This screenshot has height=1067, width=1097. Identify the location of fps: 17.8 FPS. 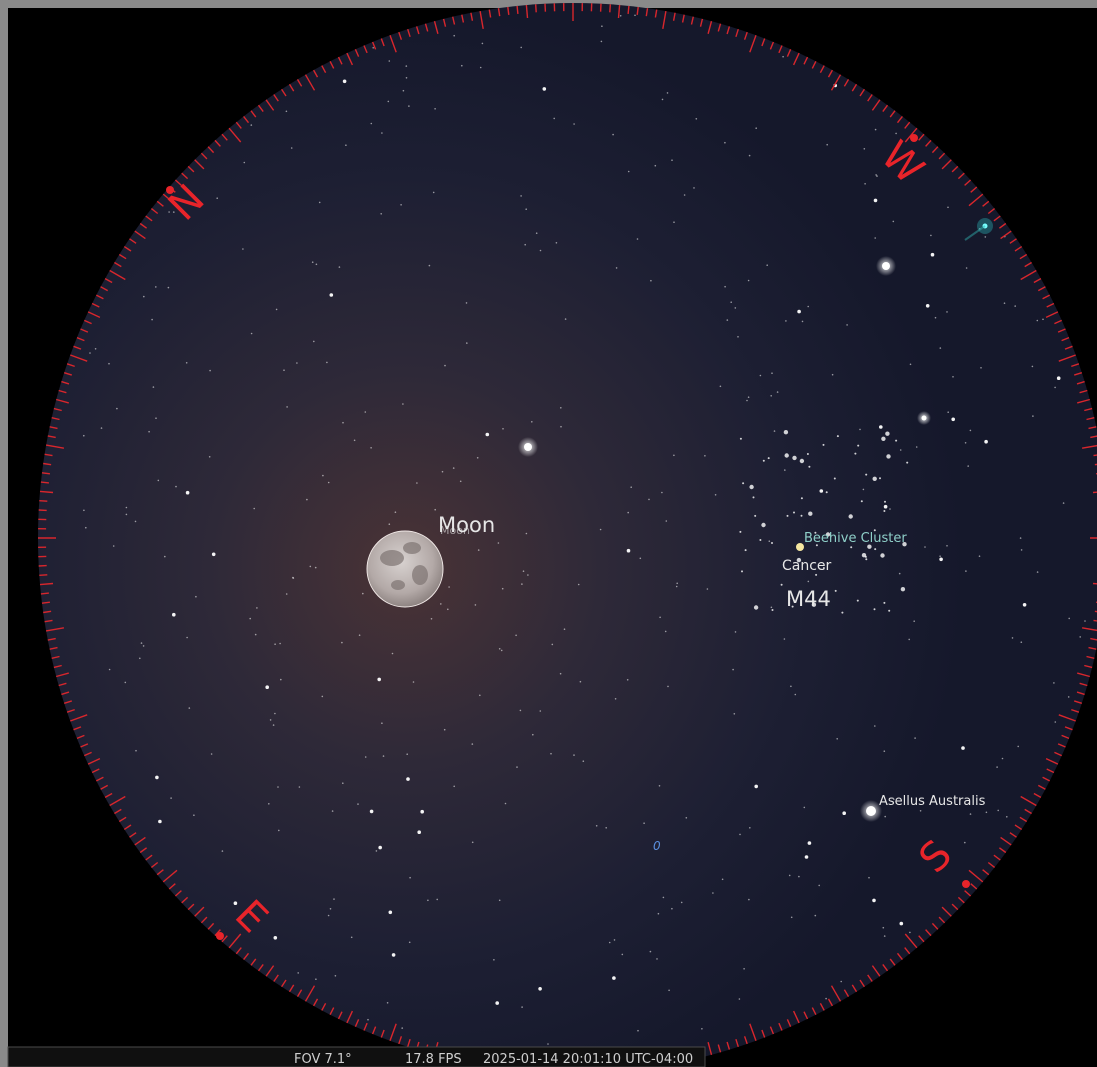
(433, 1059).